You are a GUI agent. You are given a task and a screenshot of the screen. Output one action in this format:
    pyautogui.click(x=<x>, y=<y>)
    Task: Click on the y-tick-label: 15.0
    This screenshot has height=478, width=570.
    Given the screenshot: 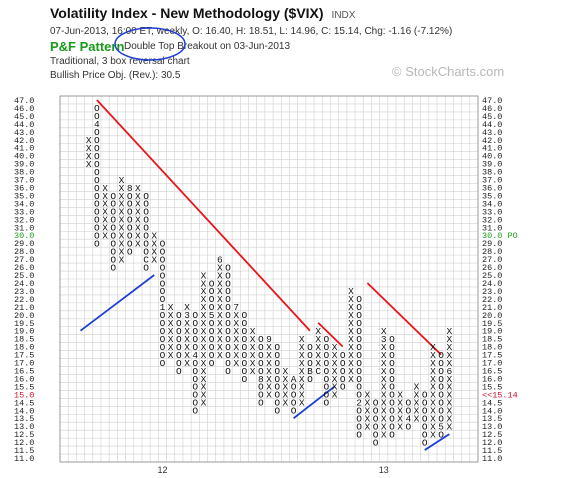 What is the action you would take?
    pyautogui.click(x=24, y=395)
    